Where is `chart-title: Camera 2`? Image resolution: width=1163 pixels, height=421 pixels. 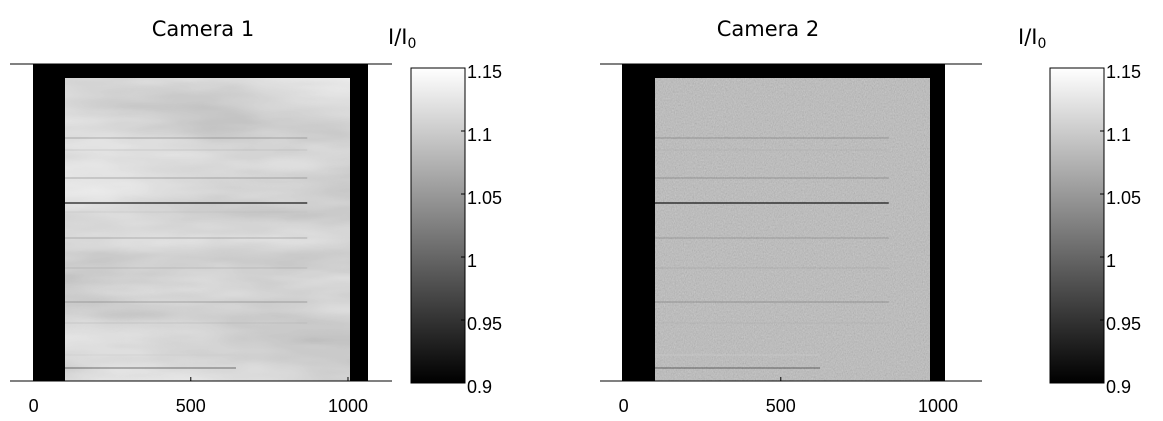 chart-title: Camera 2 is located at coordinates (768, 29).